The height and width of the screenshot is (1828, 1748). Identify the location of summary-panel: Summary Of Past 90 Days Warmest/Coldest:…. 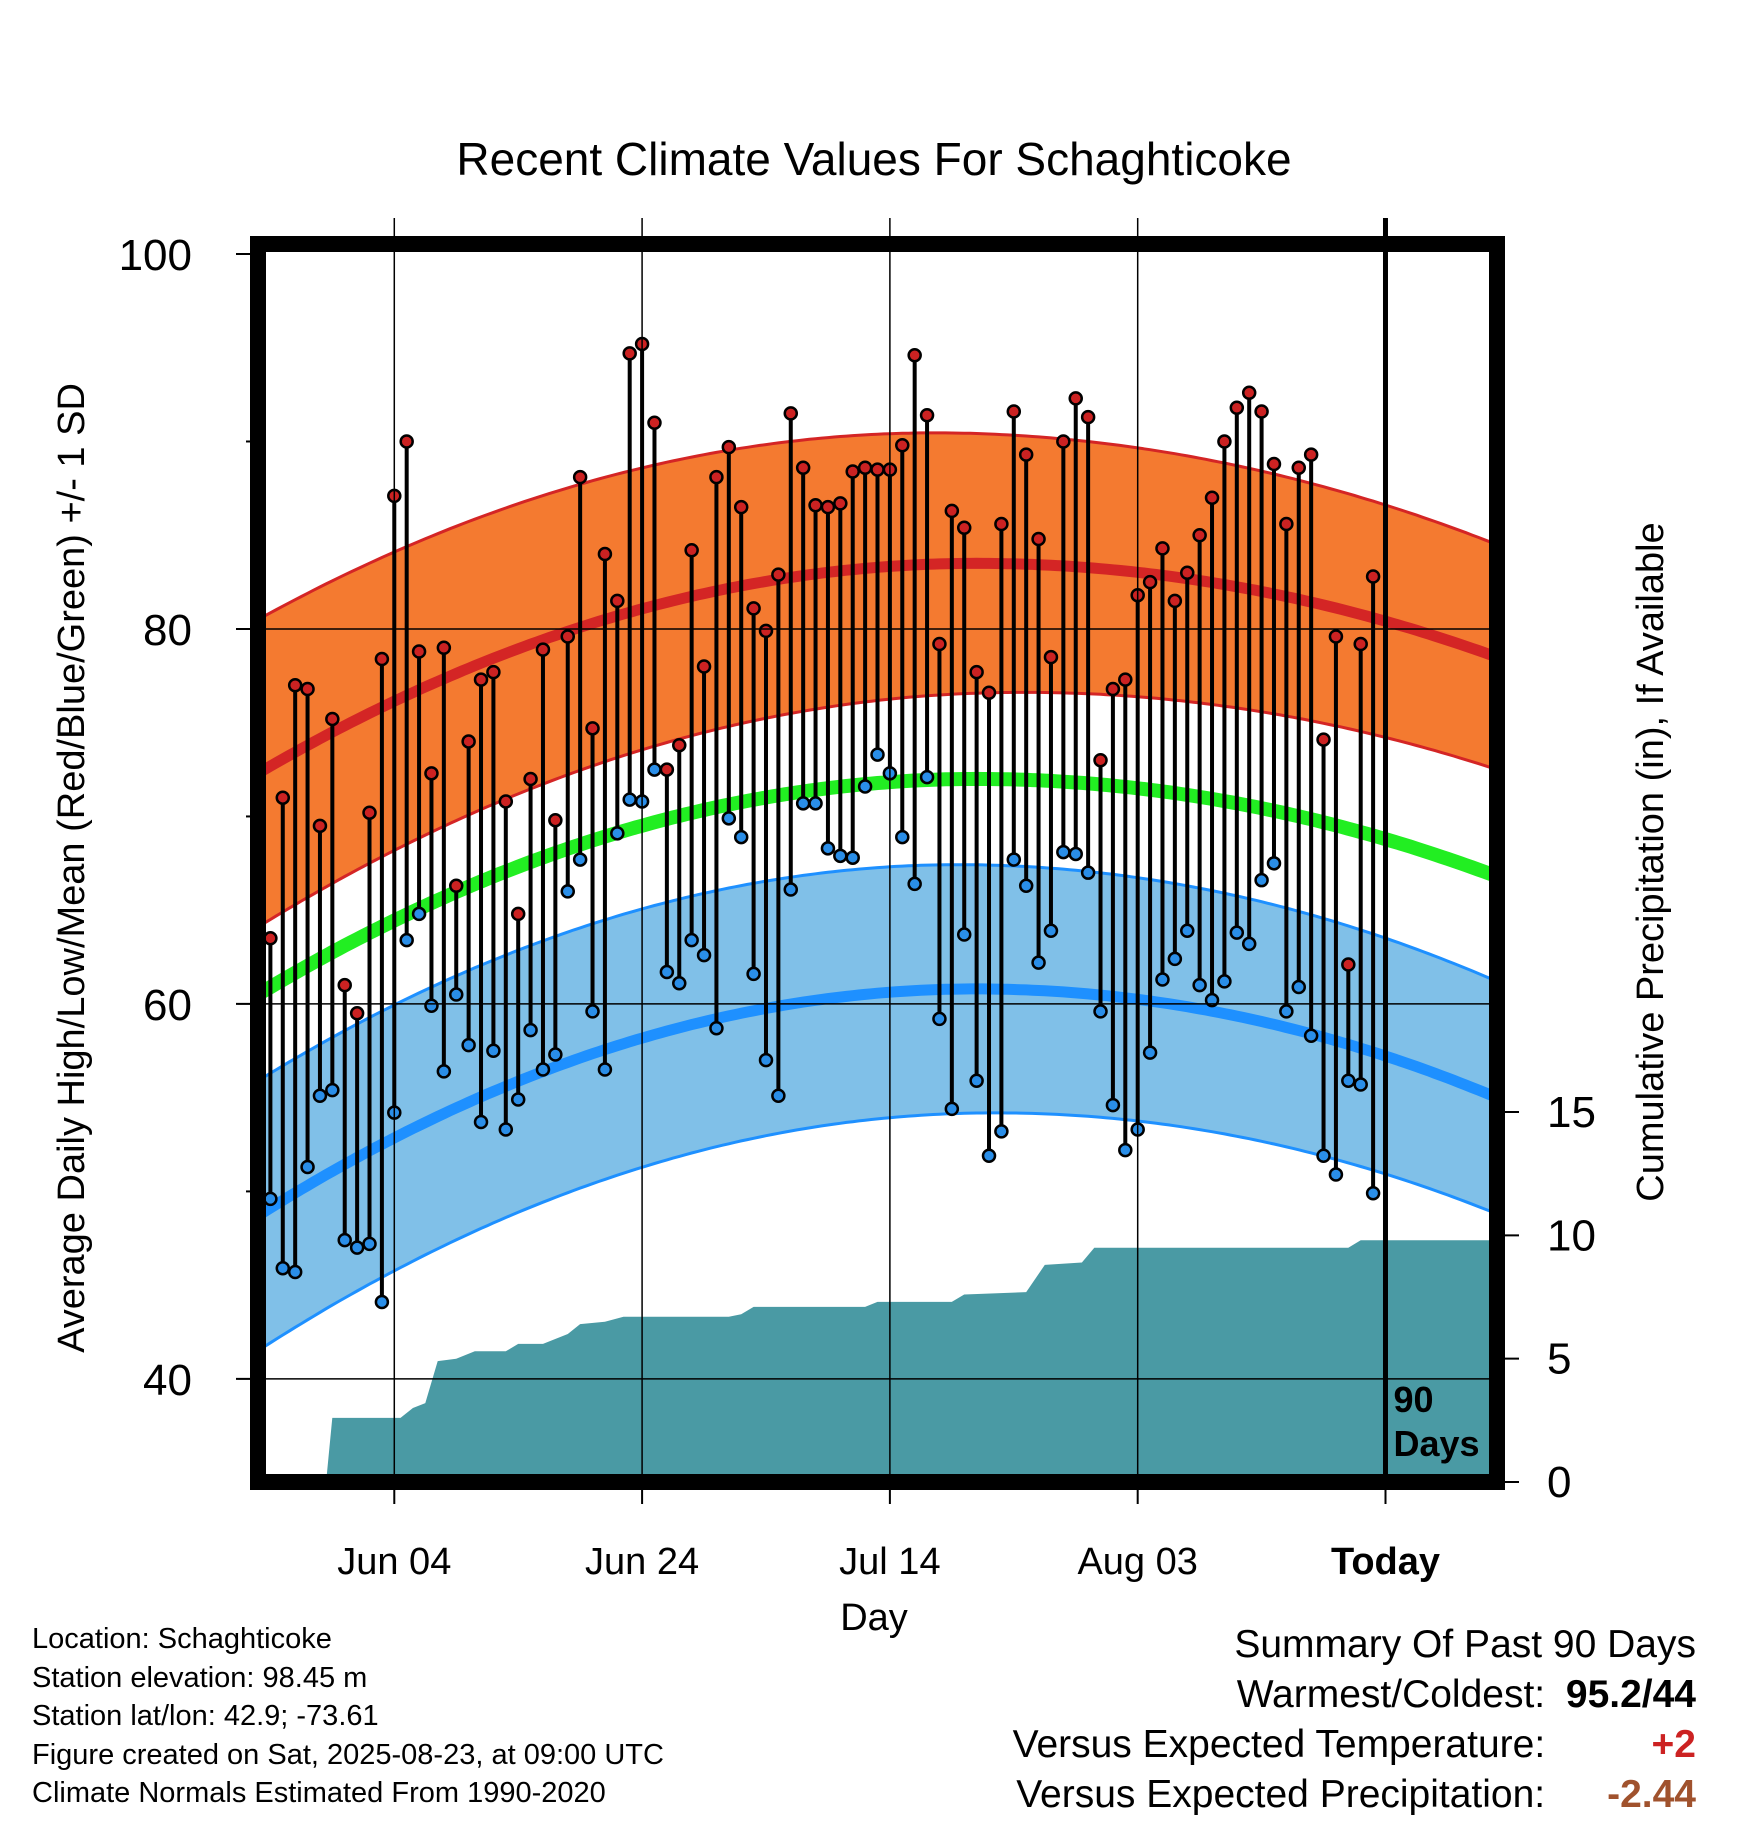
(1354, 1720).